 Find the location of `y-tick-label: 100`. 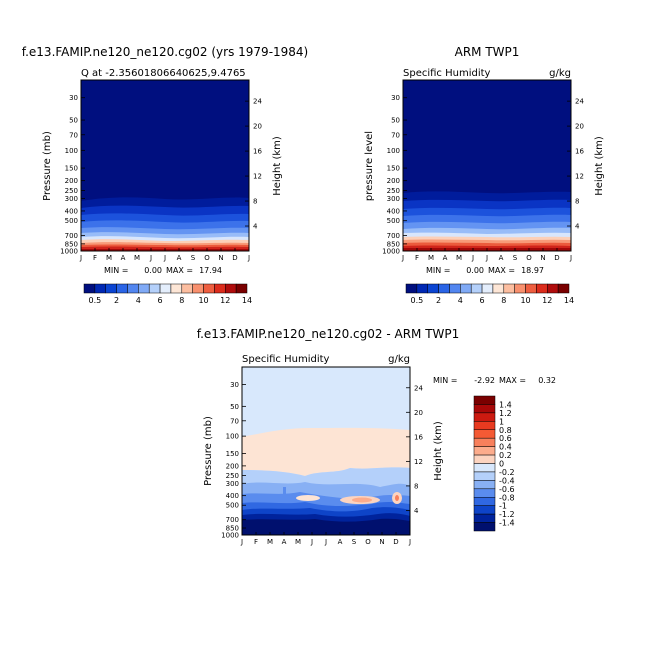

y-tick-label: 100 is located at coordinates (71, 151).